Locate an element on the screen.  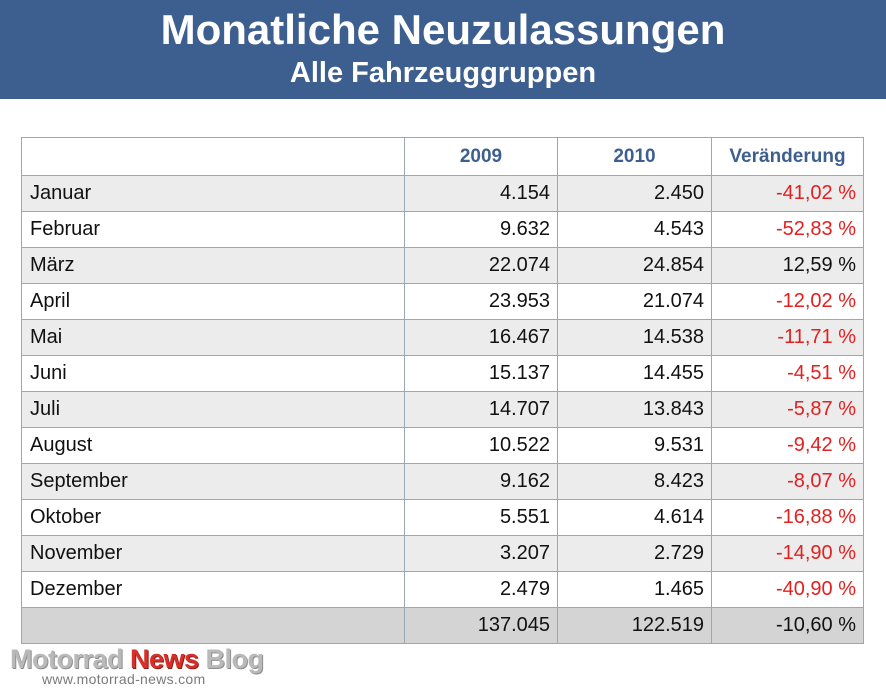
value-2010-cell: 1.465 is located at coordinates (634, 589).